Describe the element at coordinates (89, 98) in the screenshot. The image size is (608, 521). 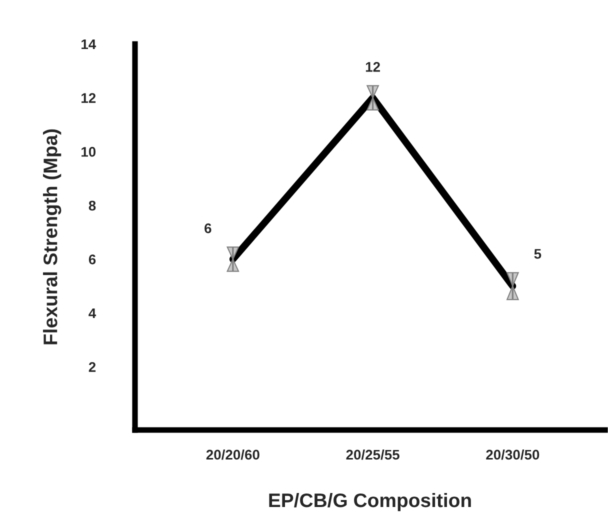
I see `y-tick-label: 12` at that location.